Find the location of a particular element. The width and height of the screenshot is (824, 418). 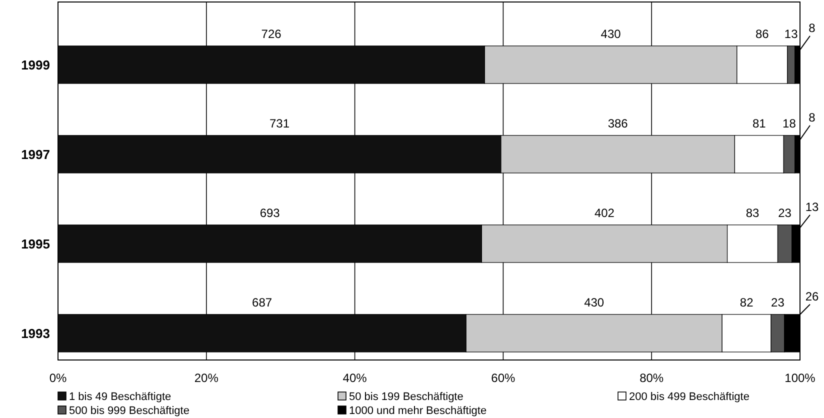

legend-label: 500 bis 999 Beschäftigte is located at coordinates (129, 411).